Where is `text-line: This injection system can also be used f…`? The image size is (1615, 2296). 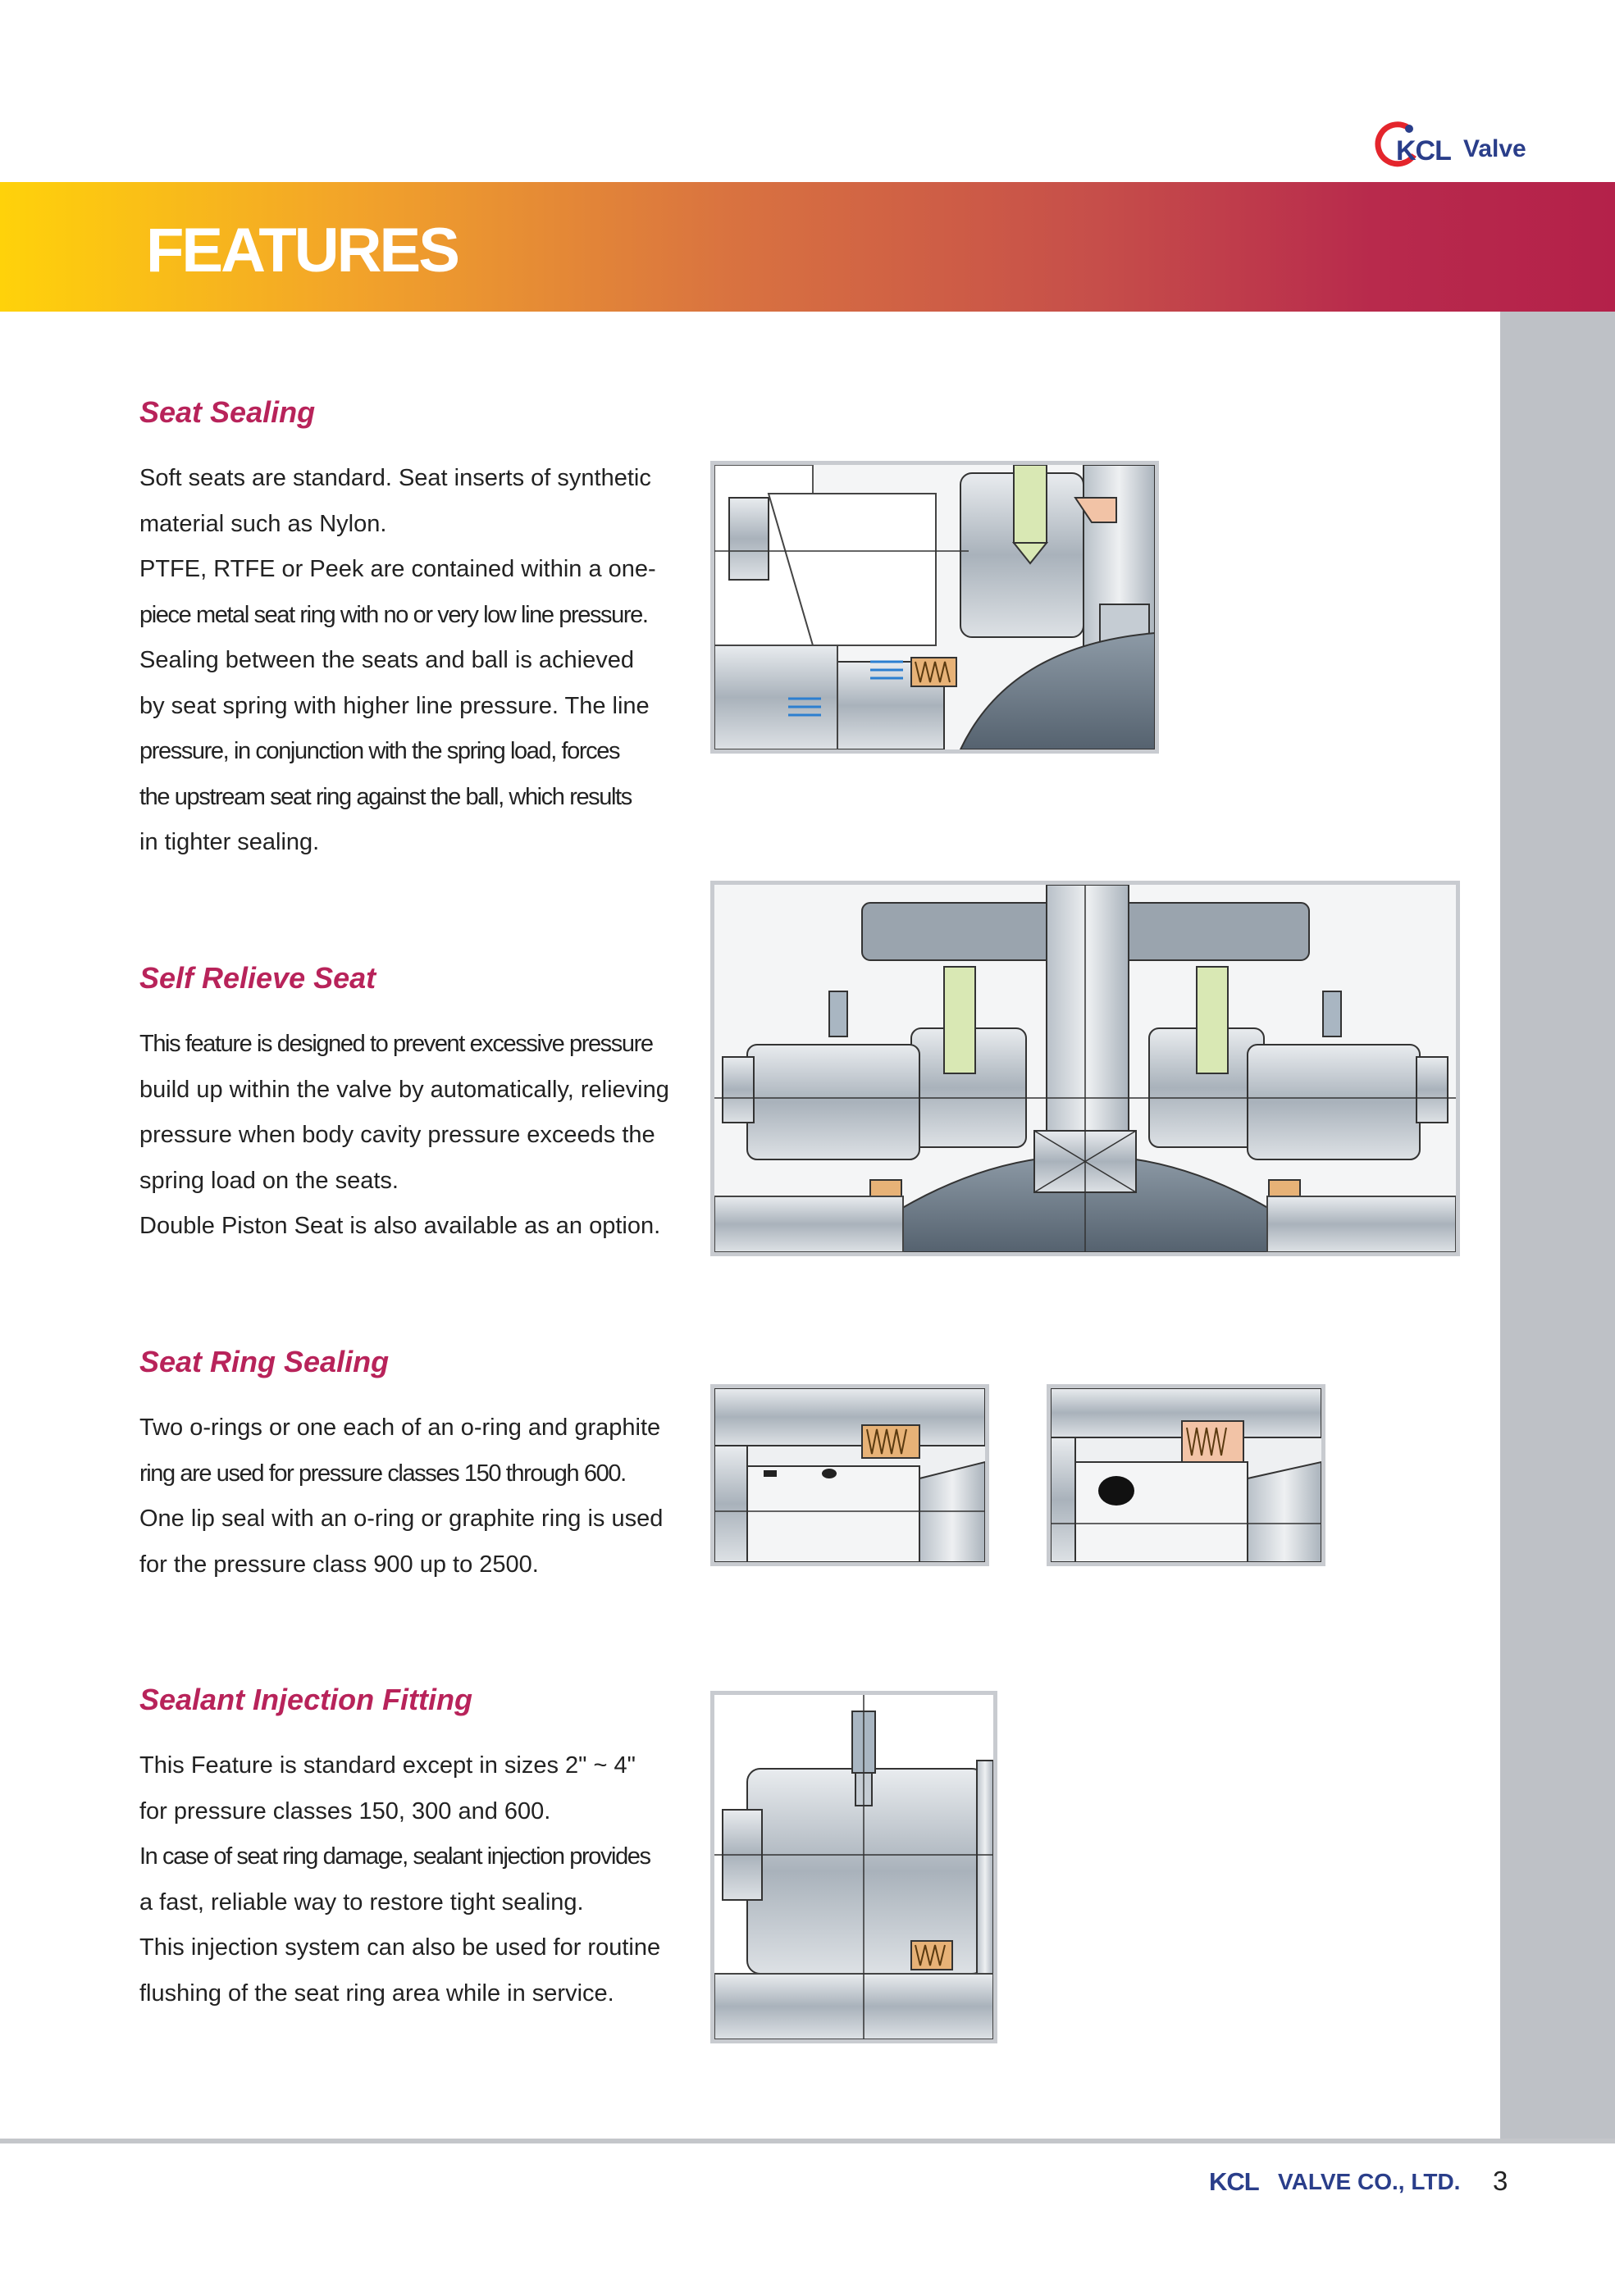 text-line: This injection system can also be used f… is located at coordinates (400, 1947).